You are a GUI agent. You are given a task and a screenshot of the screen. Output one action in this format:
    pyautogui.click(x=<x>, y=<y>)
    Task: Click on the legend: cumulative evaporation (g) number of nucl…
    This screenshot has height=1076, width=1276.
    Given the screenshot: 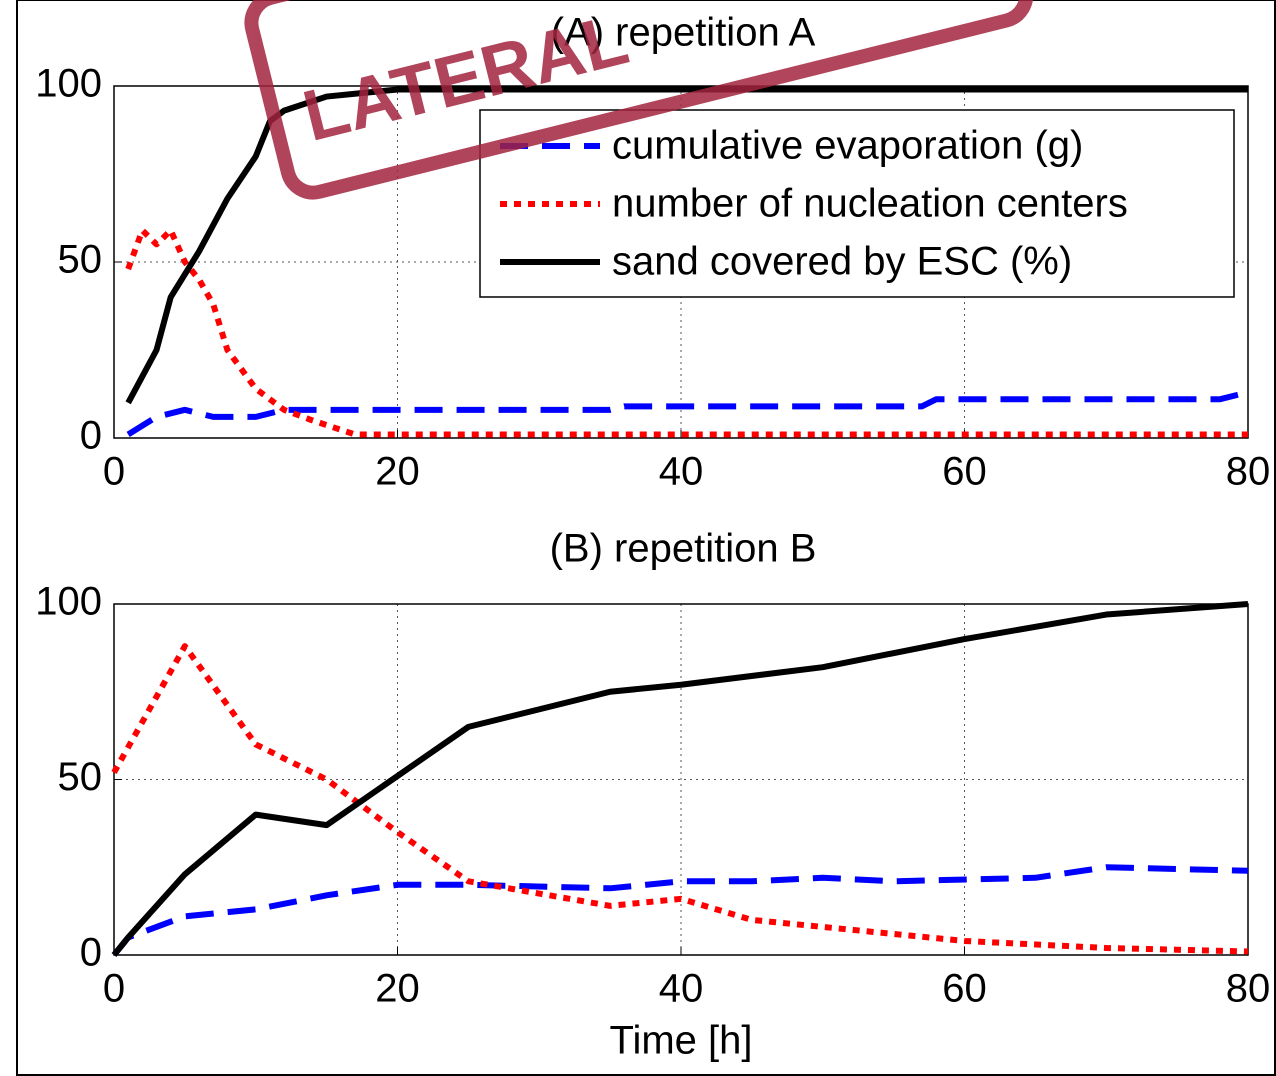 What is the action you would take?
    pyautogui.click(x=857, y=203)
    